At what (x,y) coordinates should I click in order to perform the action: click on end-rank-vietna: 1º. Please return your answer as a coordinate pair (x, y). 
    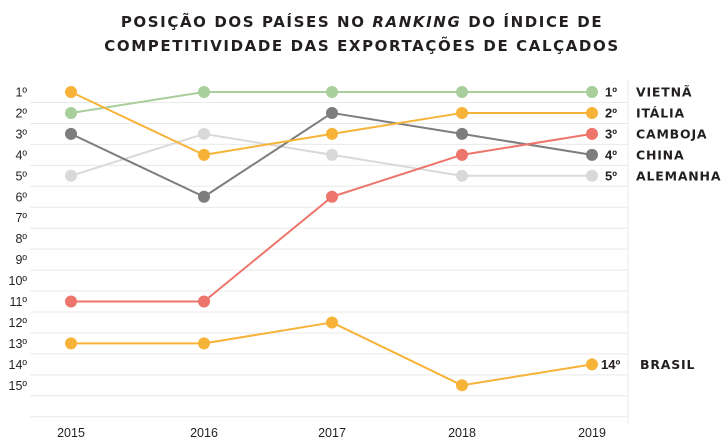
    Looking at the image, I should click on (611, 92).